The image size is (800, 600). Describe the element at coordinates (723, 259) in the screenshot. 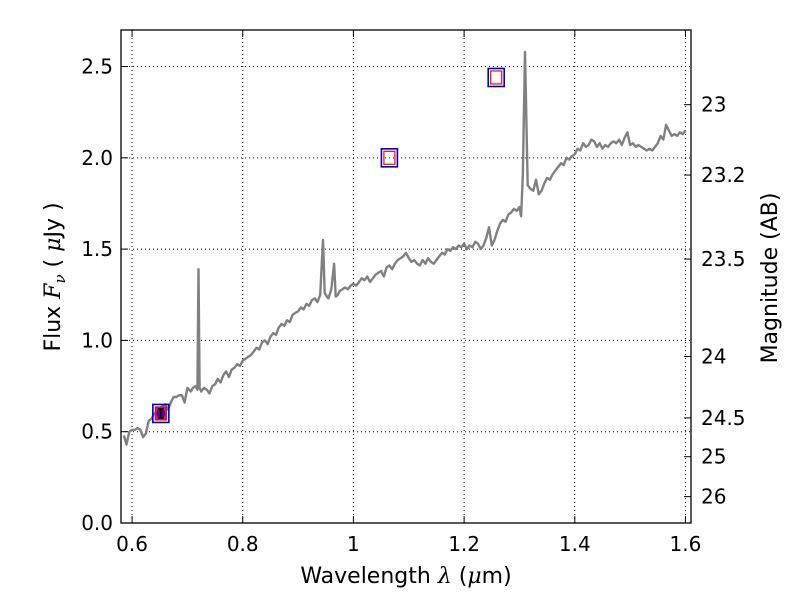

I see `y2-tick-label: 23.5` at that location.